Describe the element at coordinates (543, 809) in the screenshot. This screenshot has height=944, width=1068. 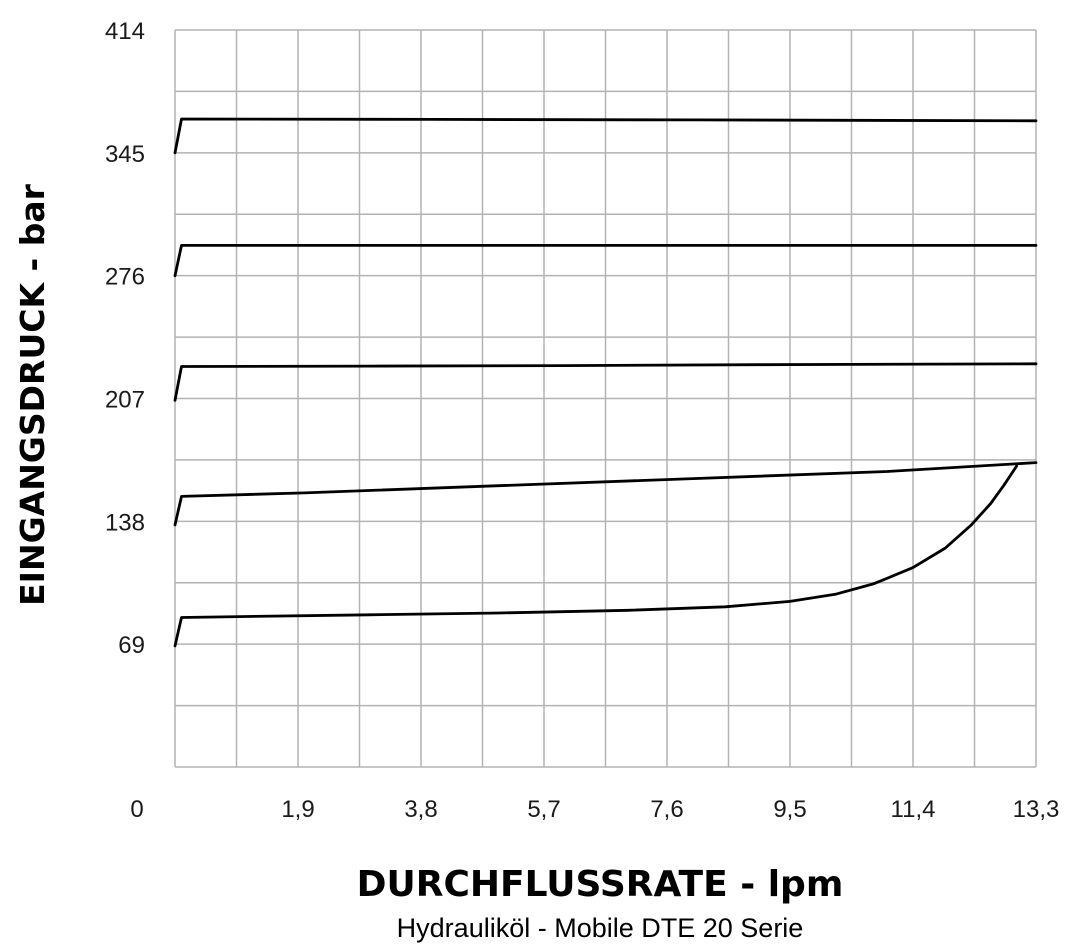
I see `x-tick-label: 5,7` at that location.